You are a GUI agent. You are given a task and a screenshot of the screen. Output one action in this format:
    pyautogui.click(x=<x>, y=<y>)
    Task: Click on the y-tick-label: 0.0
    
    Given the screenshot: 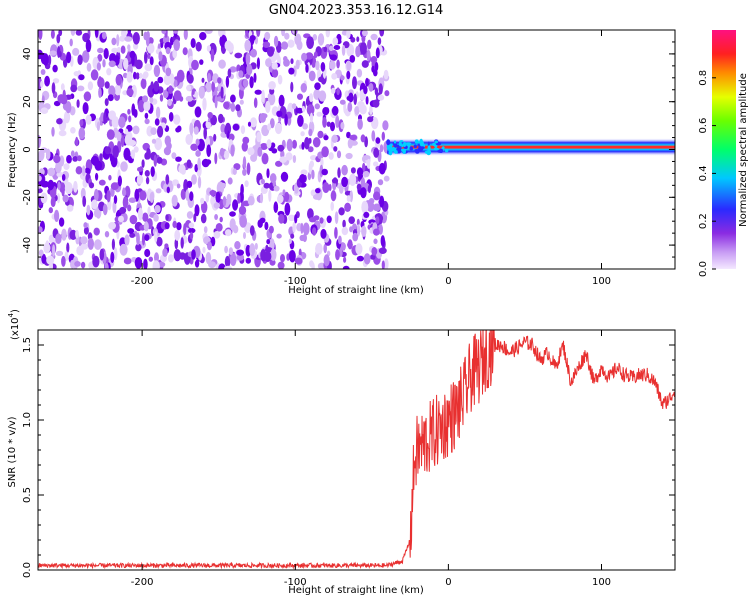 What is the action you would take?
    pyautogui.click(x=27, y=570)
    